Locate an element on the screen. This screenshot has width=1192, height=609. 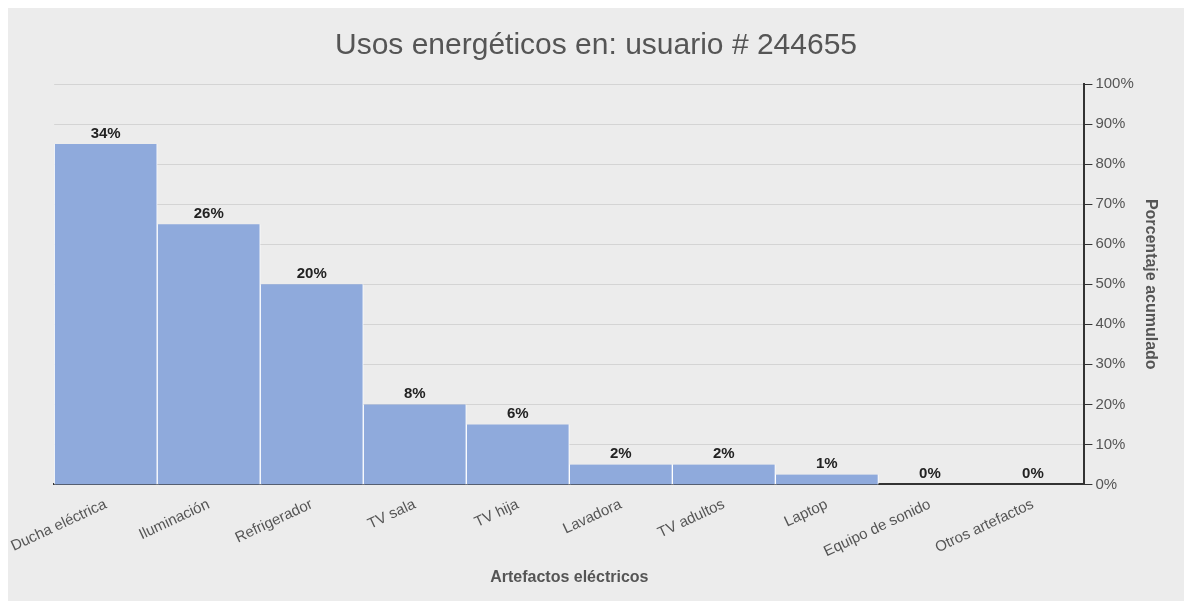
chart-title: Usos energéticos en: usuario # 244655 is located at coordinates (596, 44).